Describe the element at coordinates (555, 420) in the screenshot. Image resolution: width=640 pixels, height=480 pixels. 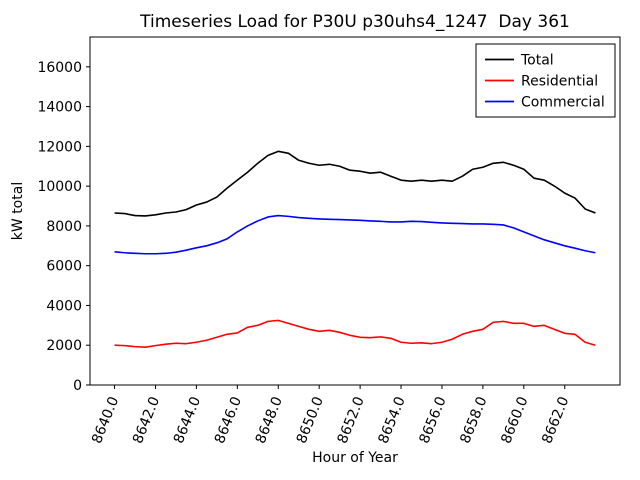
I see `x-tick-label: 8662.0` at that location.